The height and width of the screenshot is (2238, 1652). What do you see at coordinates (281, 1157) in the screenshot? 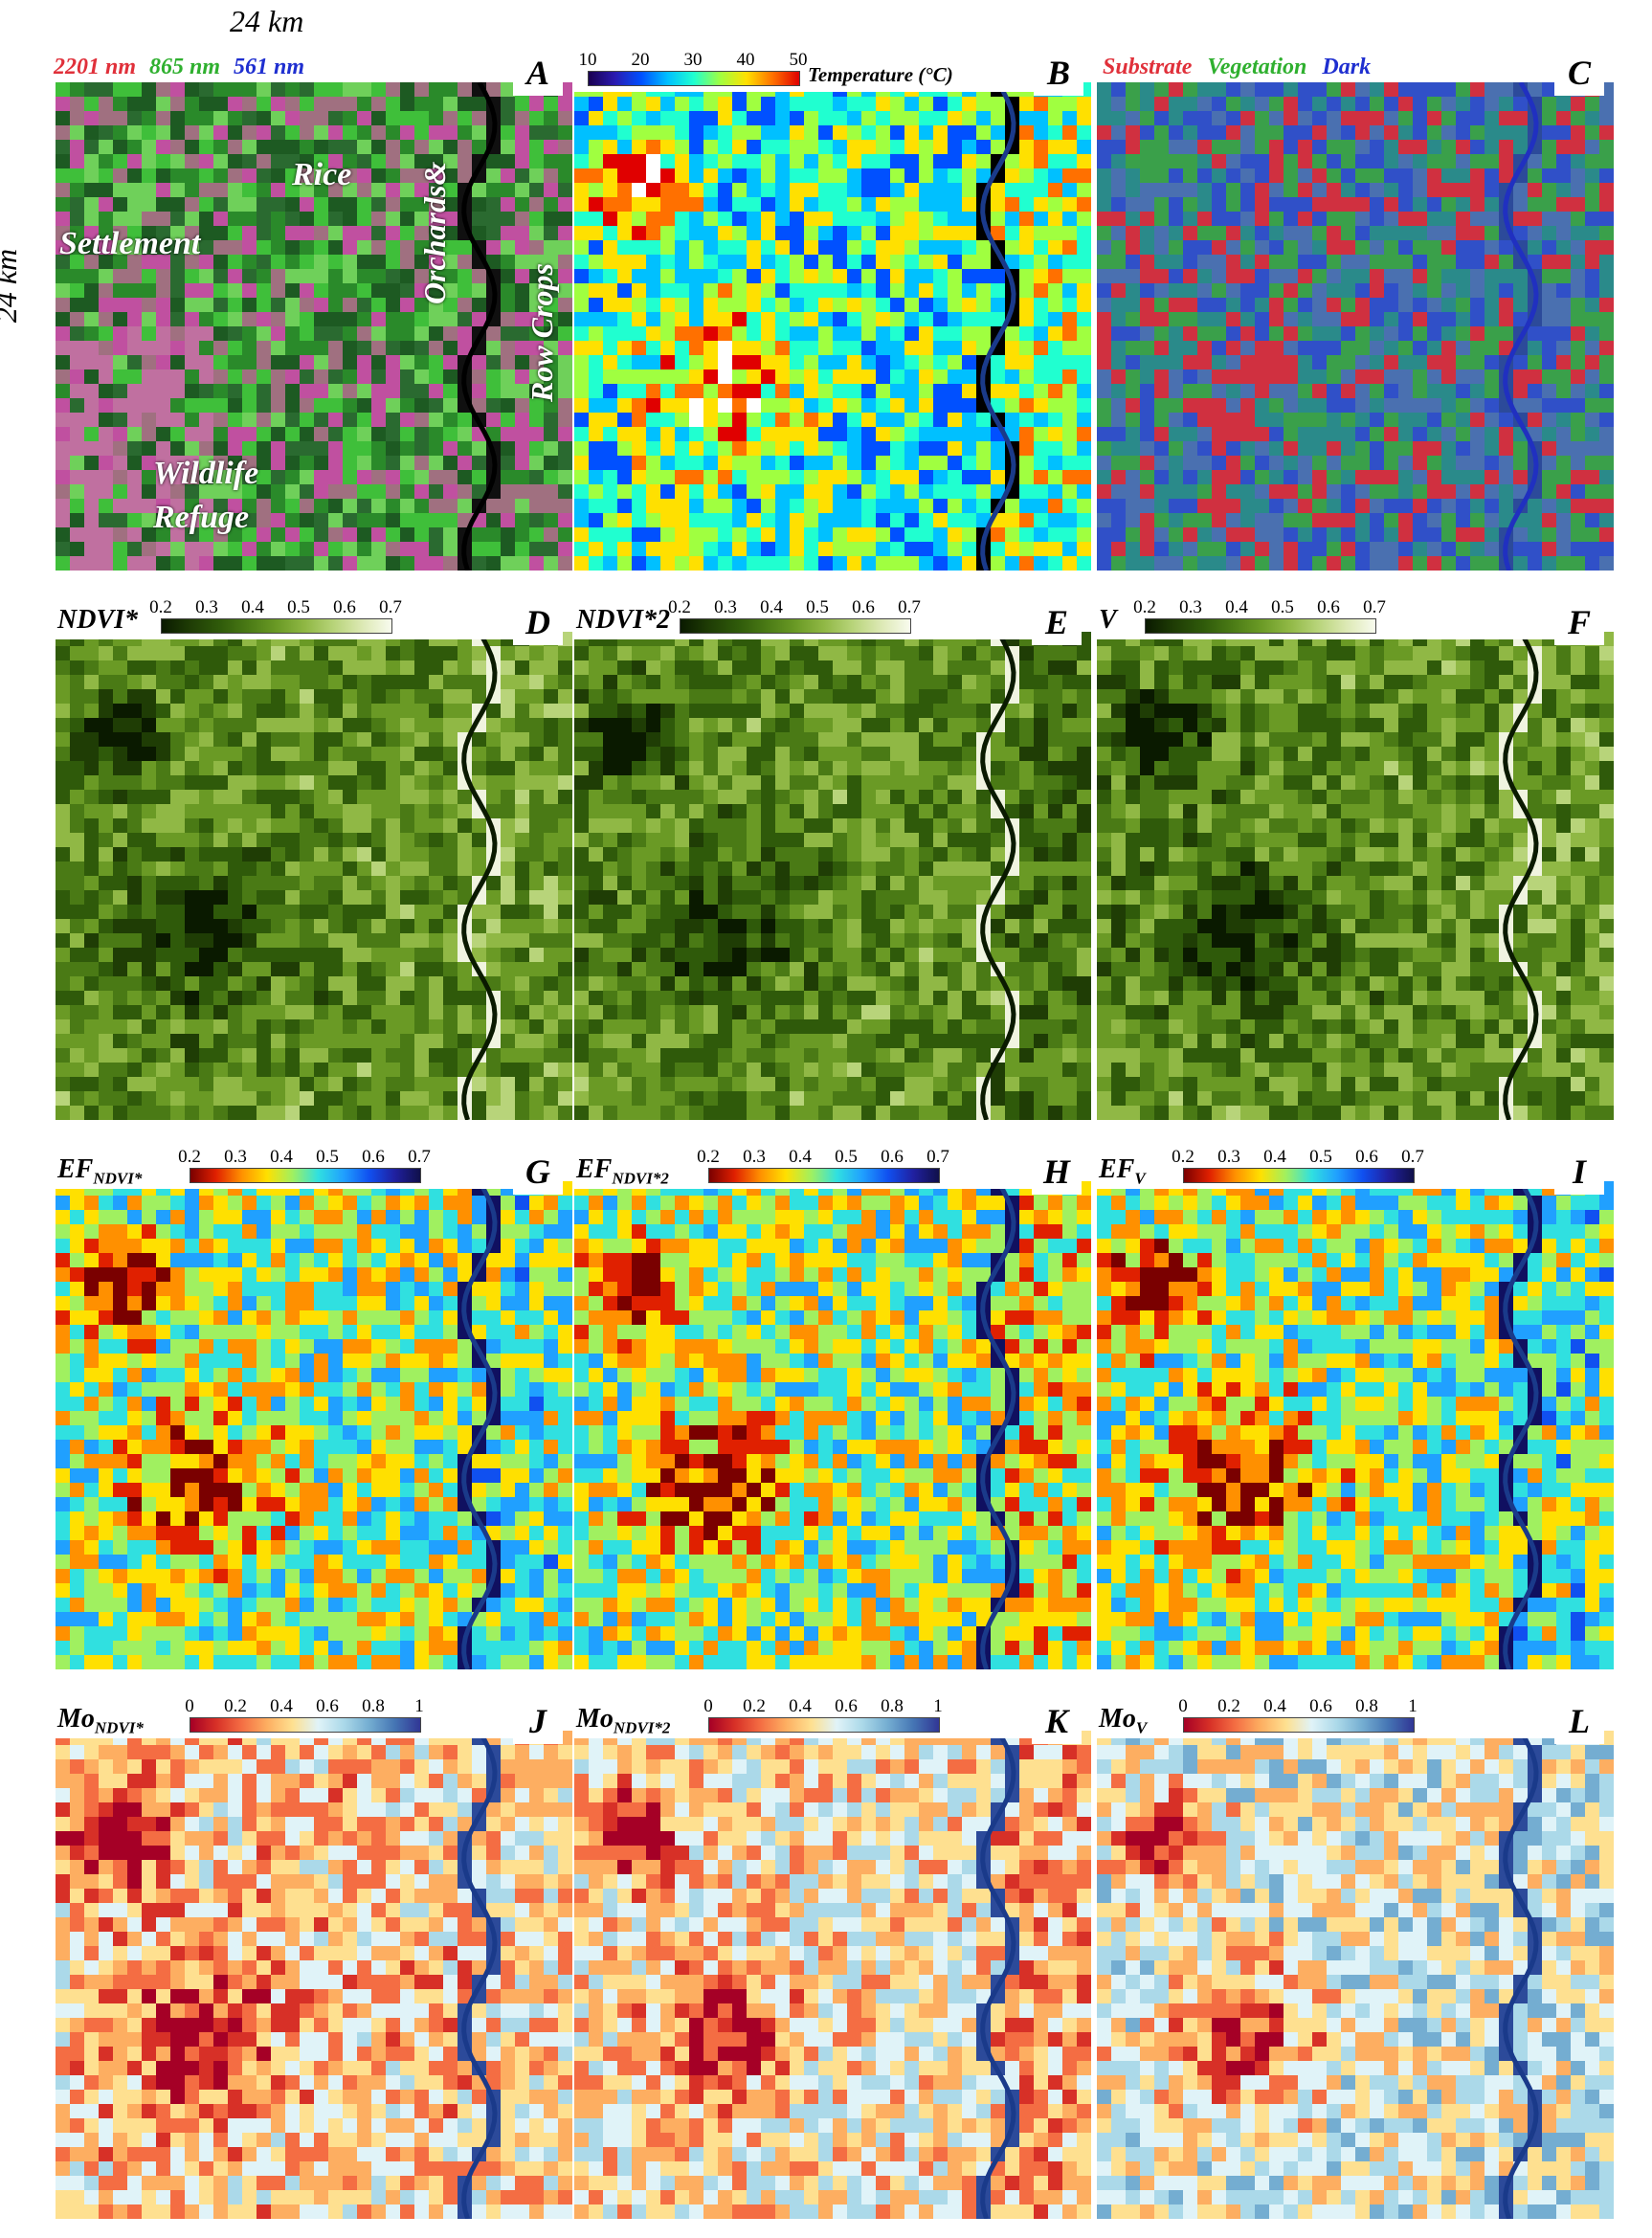
I see `panel-g-tick: 0.4` at bounding box center [281, 1157].